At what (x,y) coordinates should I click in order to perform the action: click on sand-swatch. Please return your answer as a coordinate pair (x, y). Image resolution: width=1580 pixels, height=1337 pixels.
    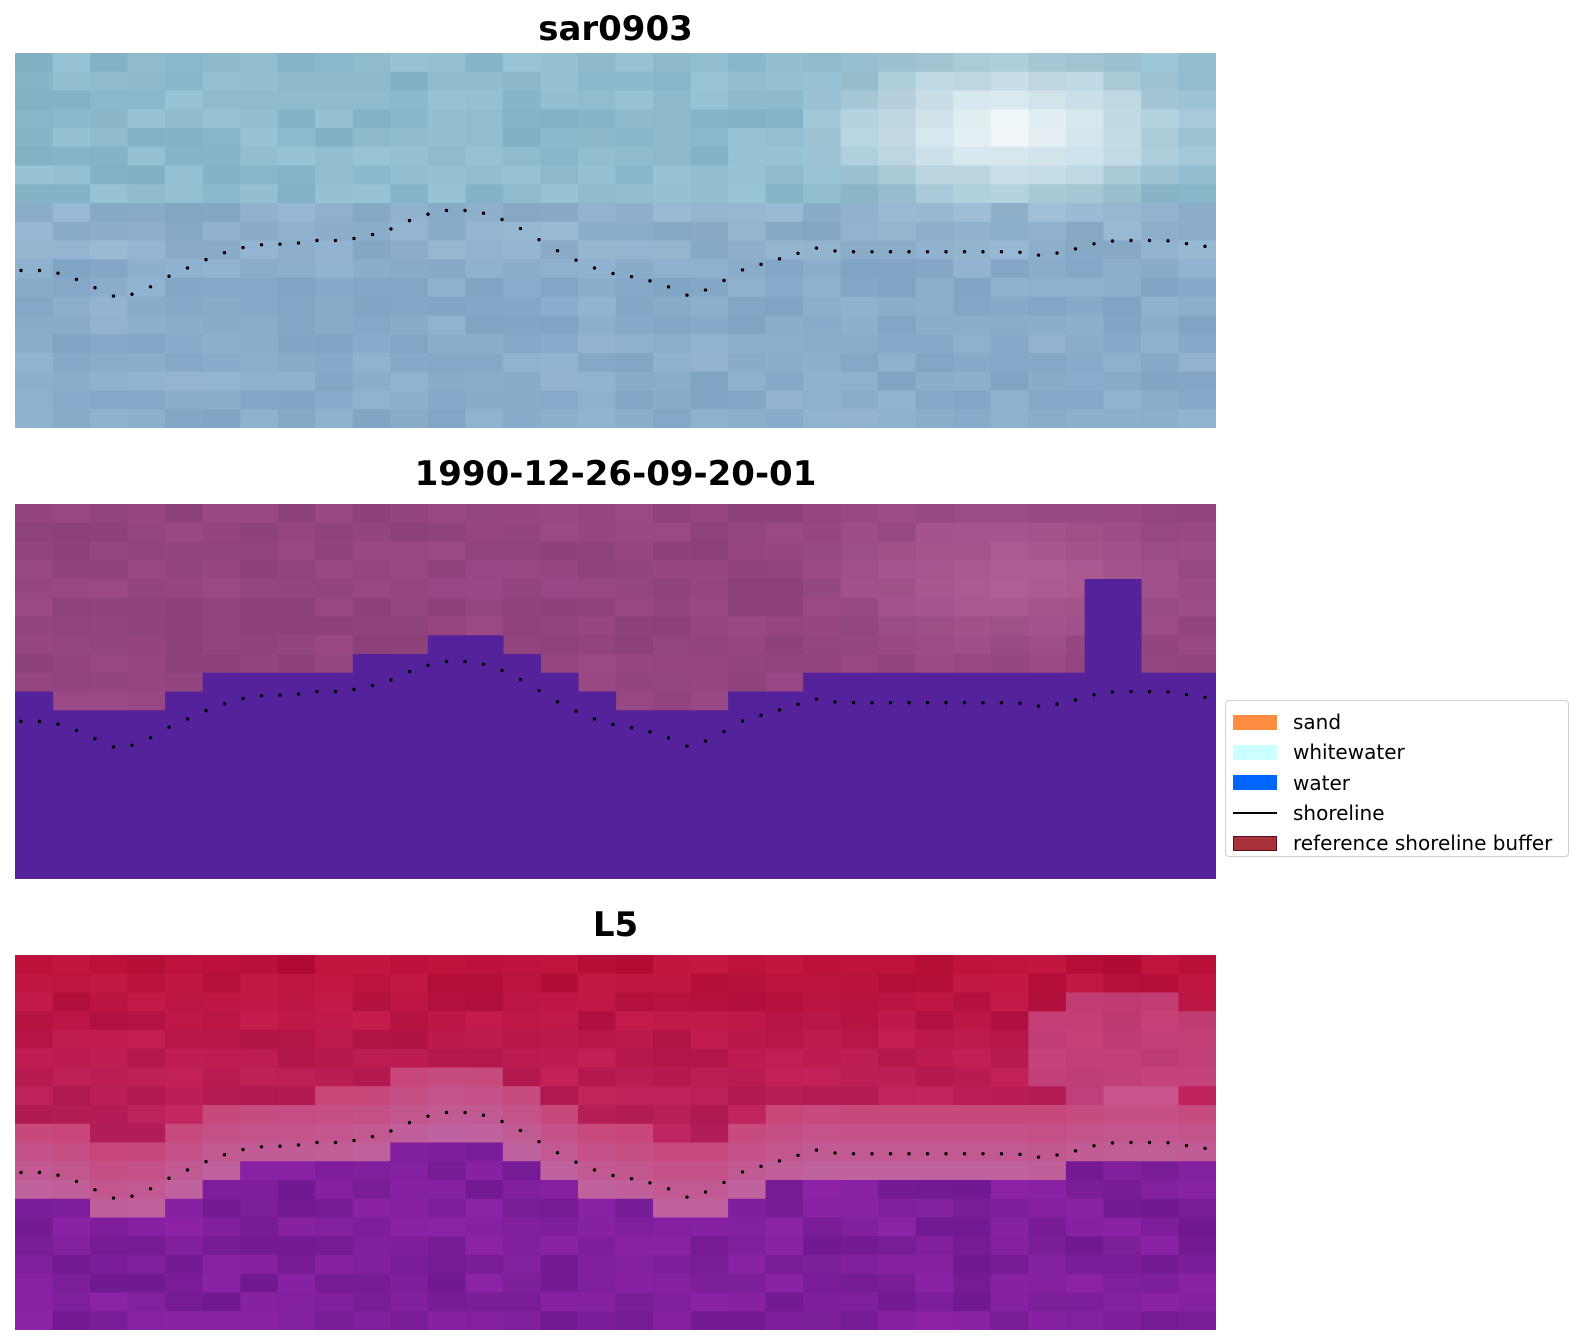
    Looking at the image, I should click on (1255, 722).